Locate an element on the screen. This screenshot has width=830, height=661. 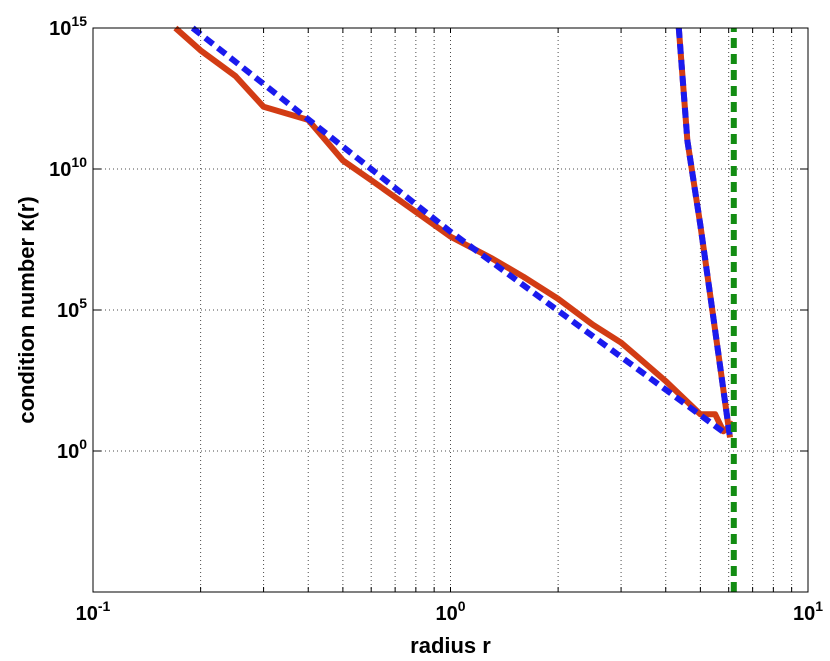
x-tick-label: 10⁻¹ is located at coordinates (93, 611).